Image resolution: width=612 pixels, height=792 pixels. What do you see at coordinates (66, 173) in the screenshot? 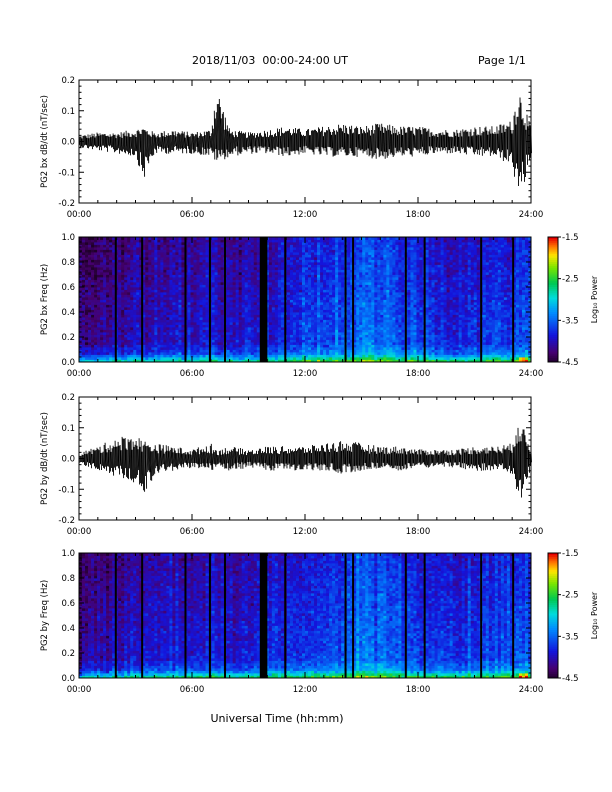
I see `y-tick-label: -0.1` at bounding box center [66, 173].